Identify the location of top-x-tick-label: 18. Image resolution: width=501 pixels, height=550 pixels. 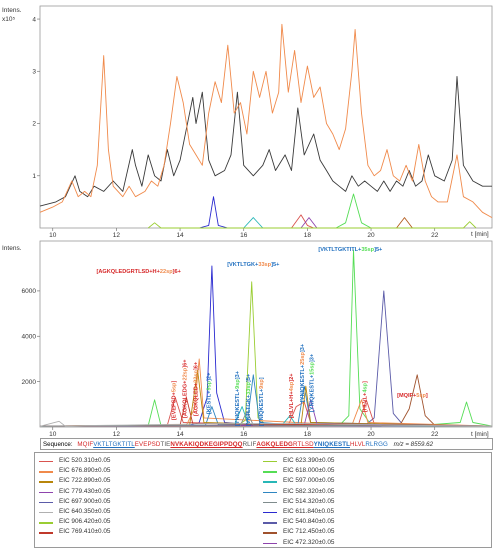
(308, 235).